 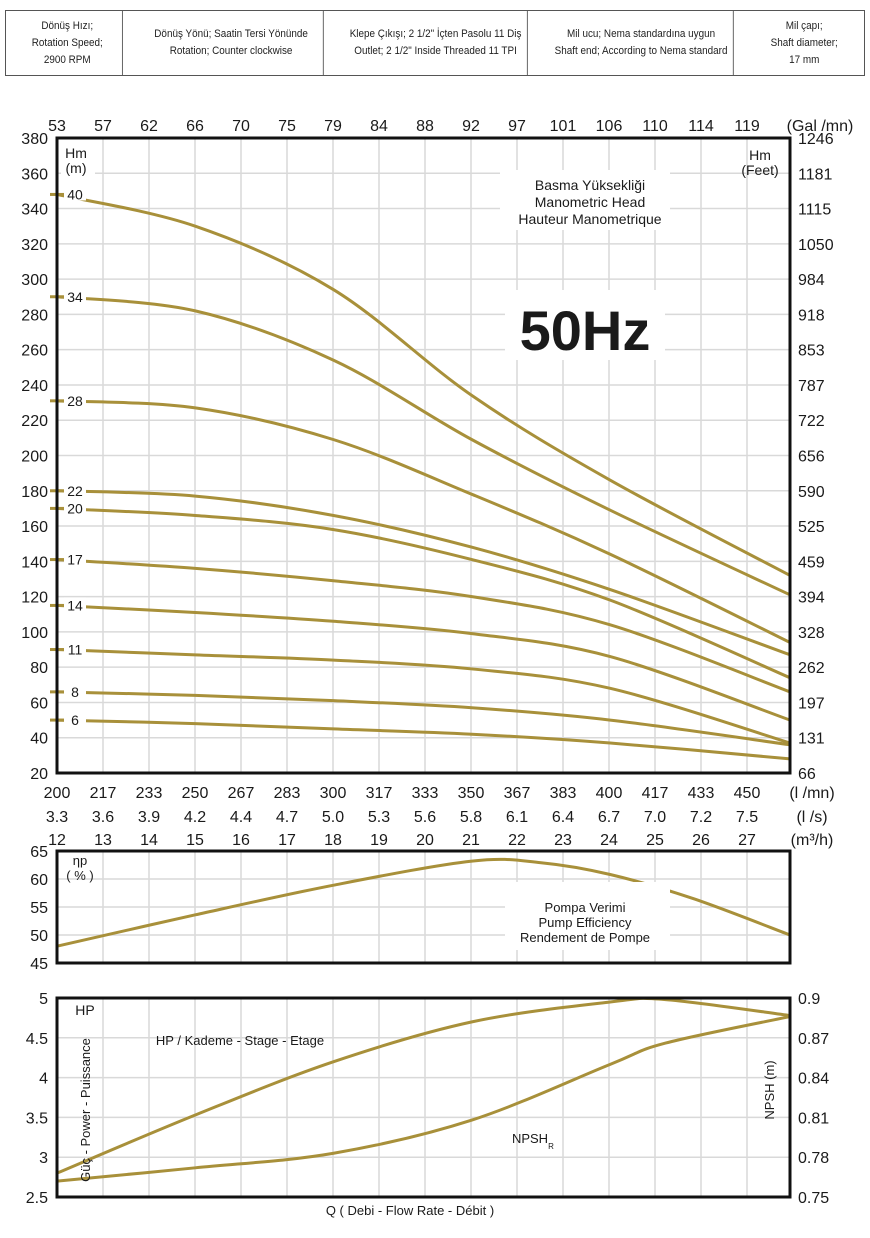 What do you see at coordinates (517, 817) in the screenshot?
I see `x-ticks-ls-tick: 6.1` at bounding box center [517, 817].